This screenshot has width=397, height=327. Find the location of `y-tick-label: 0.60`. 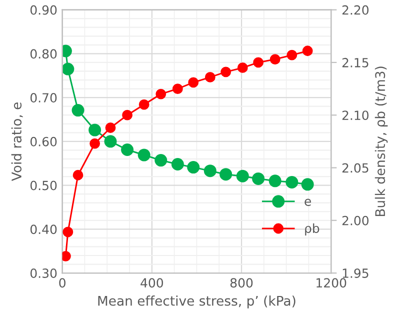

y-tick-label: 0.60 is located at coordinates (43, 141).